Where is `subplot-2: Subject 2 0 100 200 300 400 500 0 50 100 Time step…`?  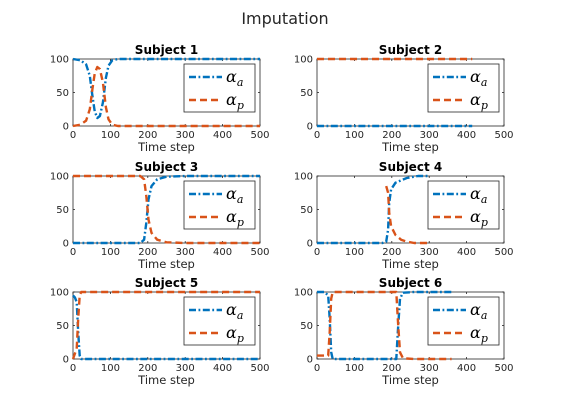
subplot-2: Subject 2 0 100 200 300 400 500 0 50 100 Time step… is located at coordinates (404, 98).